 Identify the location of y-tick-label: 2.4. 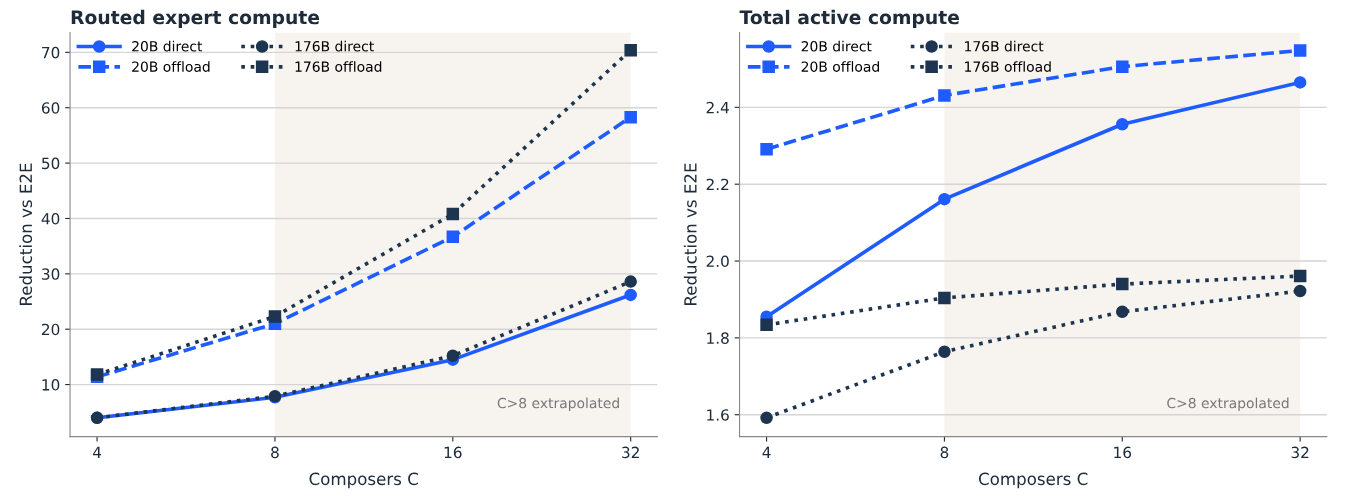
(717, 107).